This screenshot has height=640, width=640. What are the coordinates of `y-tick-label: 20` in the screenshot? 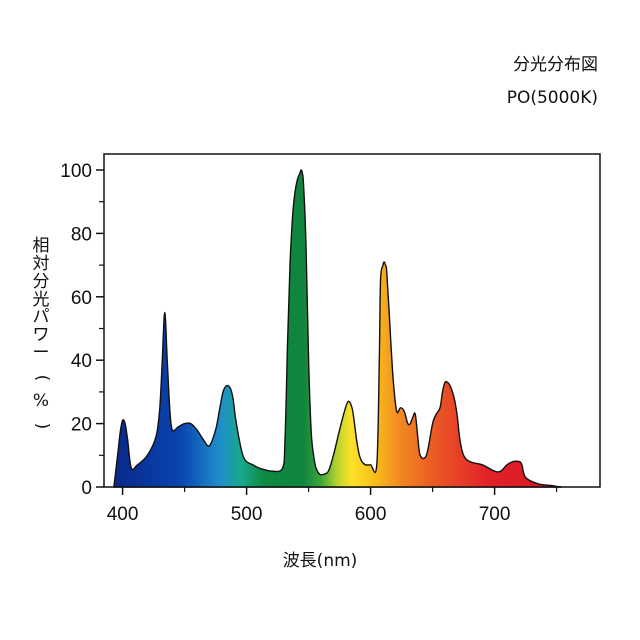 It's located at (81, 425).